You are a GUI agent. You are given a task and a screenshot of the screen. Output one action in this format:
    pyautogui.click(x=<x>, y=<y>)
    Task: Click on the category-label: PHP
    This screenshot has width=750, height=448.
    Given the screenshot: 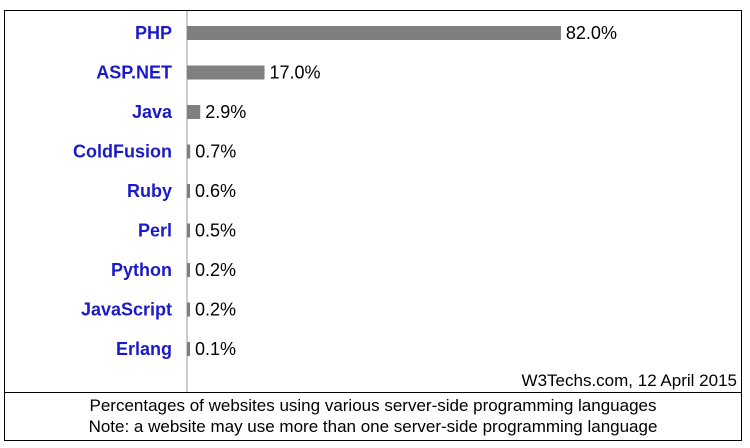 What is the action you would take?
    pyautogui.click(x=153, y=33)
    